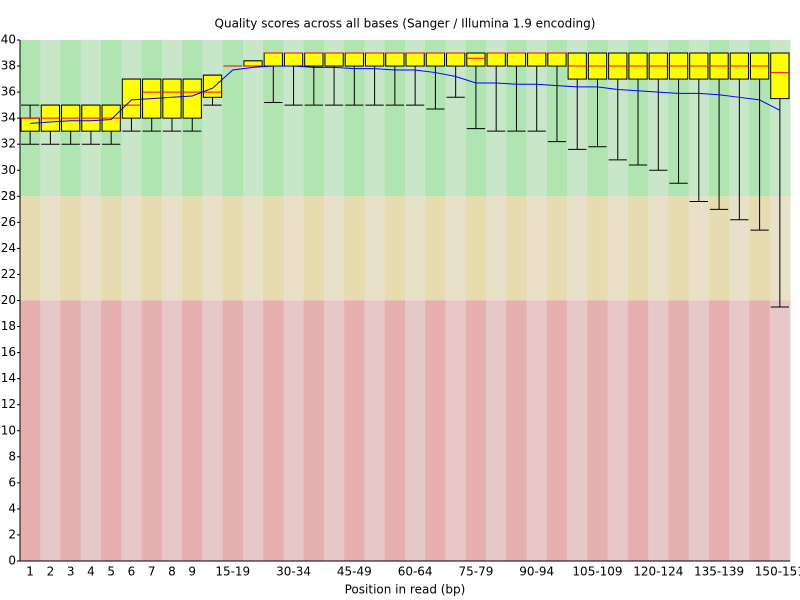 The height and width of the screenshot is (600, 800). What do you see at coordinates (8, 118) in the screenshot?
I see `y-tick-label: 34` at bounding box center [8, 118].